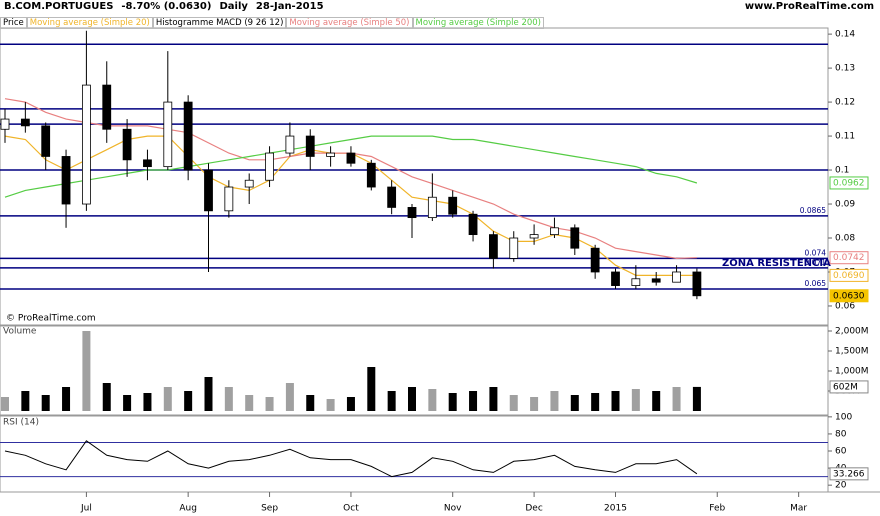 This screenshot has height=516, width=880. I want to click on x-tick-label: Feb, so click(717, 509).